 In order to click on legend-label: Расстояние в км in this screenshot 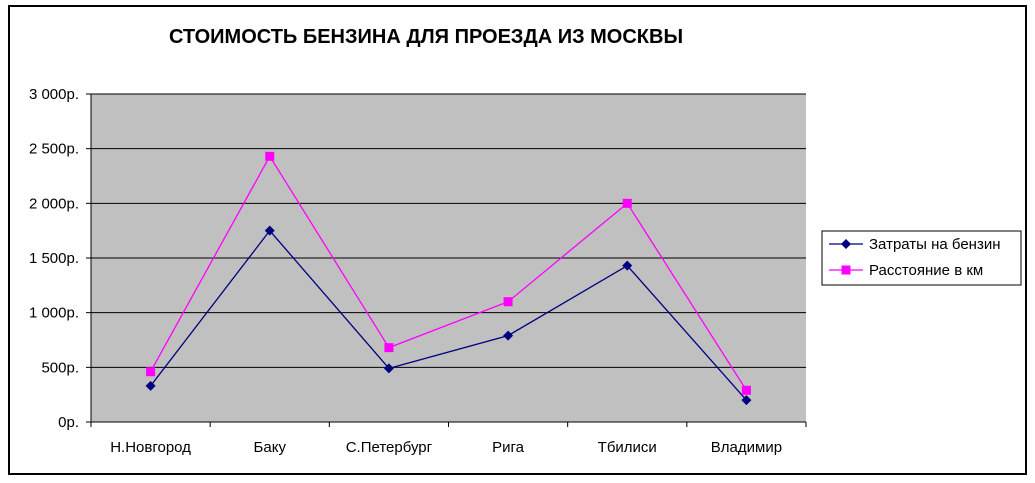, I will do `click(926, 270)`.